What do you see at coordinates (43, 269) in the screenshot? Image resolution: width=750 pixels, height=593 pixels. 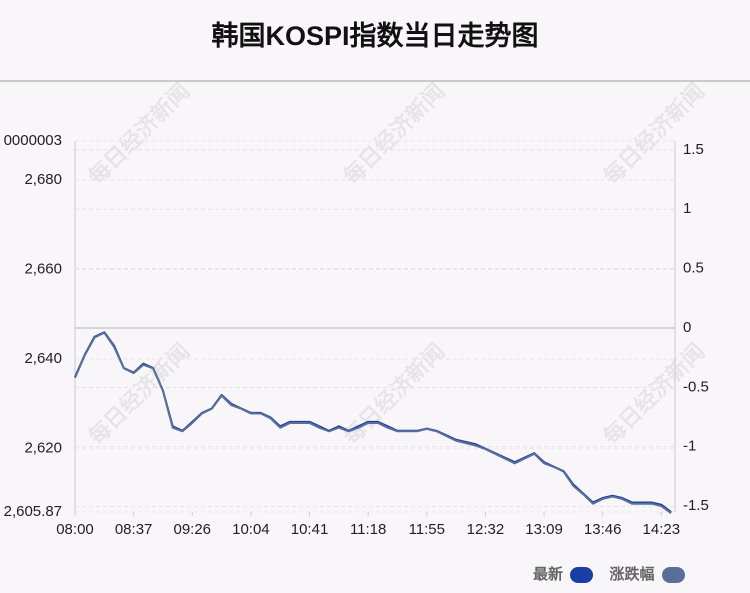 I see `y-tick-label: 2,660` at bounding box center [43, 269].